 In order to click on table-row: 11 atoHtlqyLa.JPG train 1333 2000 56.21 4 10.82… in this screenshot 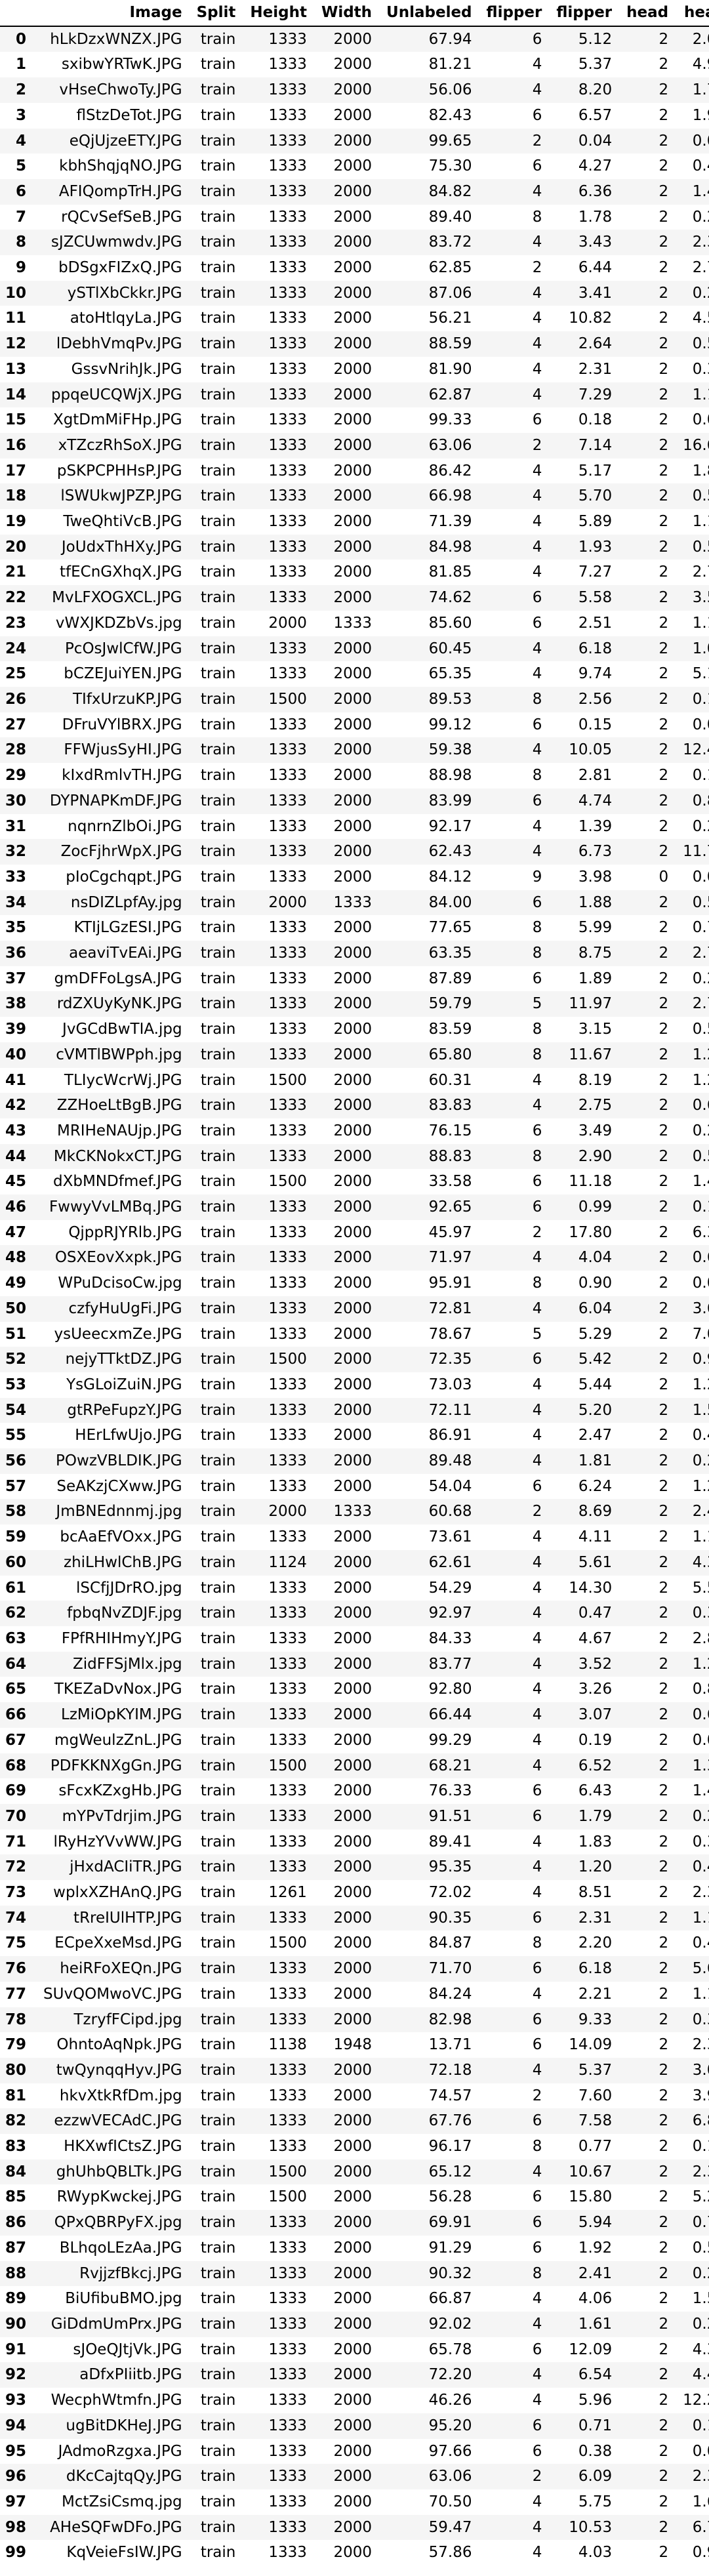, I will do `click(354, 318)`.